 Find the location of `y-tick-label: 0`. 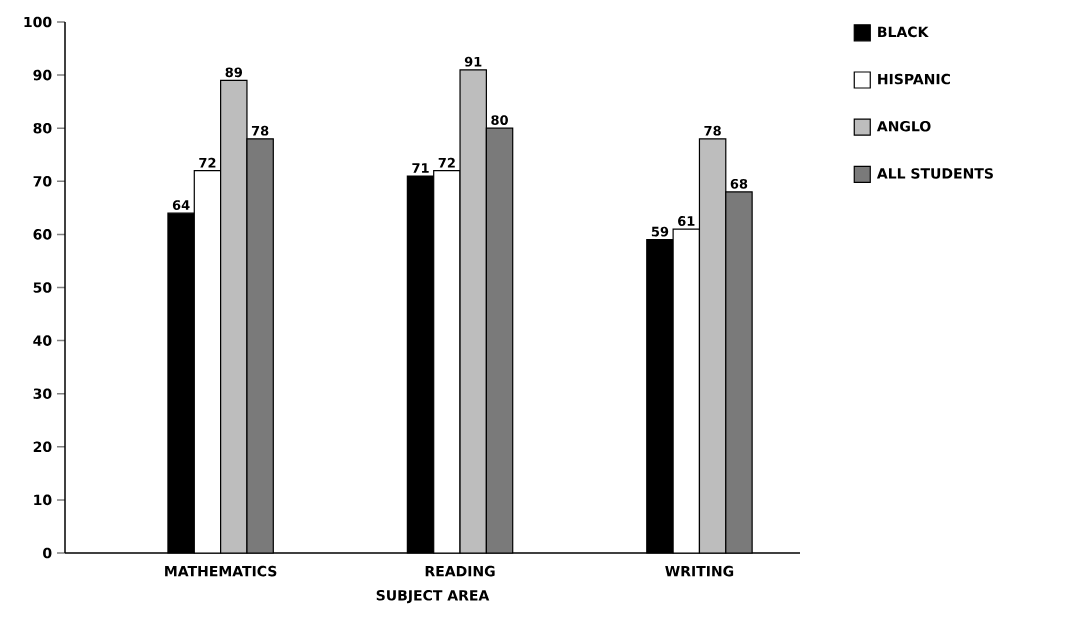

y-tick-label: 0 is located at coordinates (47, 553).